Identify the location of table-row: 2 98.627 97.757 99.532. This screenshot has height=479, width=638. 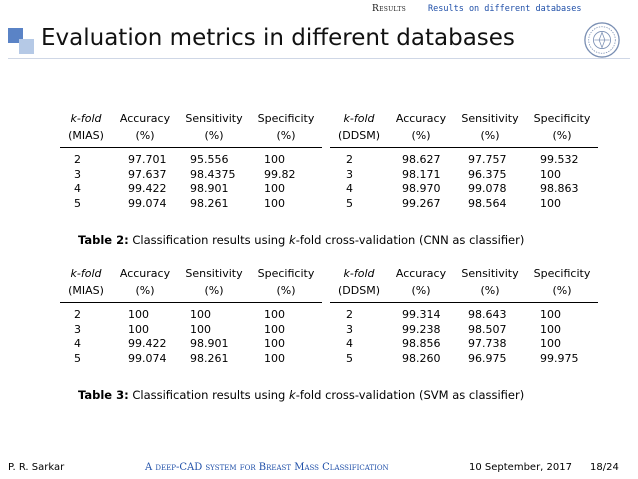
(464, 158).